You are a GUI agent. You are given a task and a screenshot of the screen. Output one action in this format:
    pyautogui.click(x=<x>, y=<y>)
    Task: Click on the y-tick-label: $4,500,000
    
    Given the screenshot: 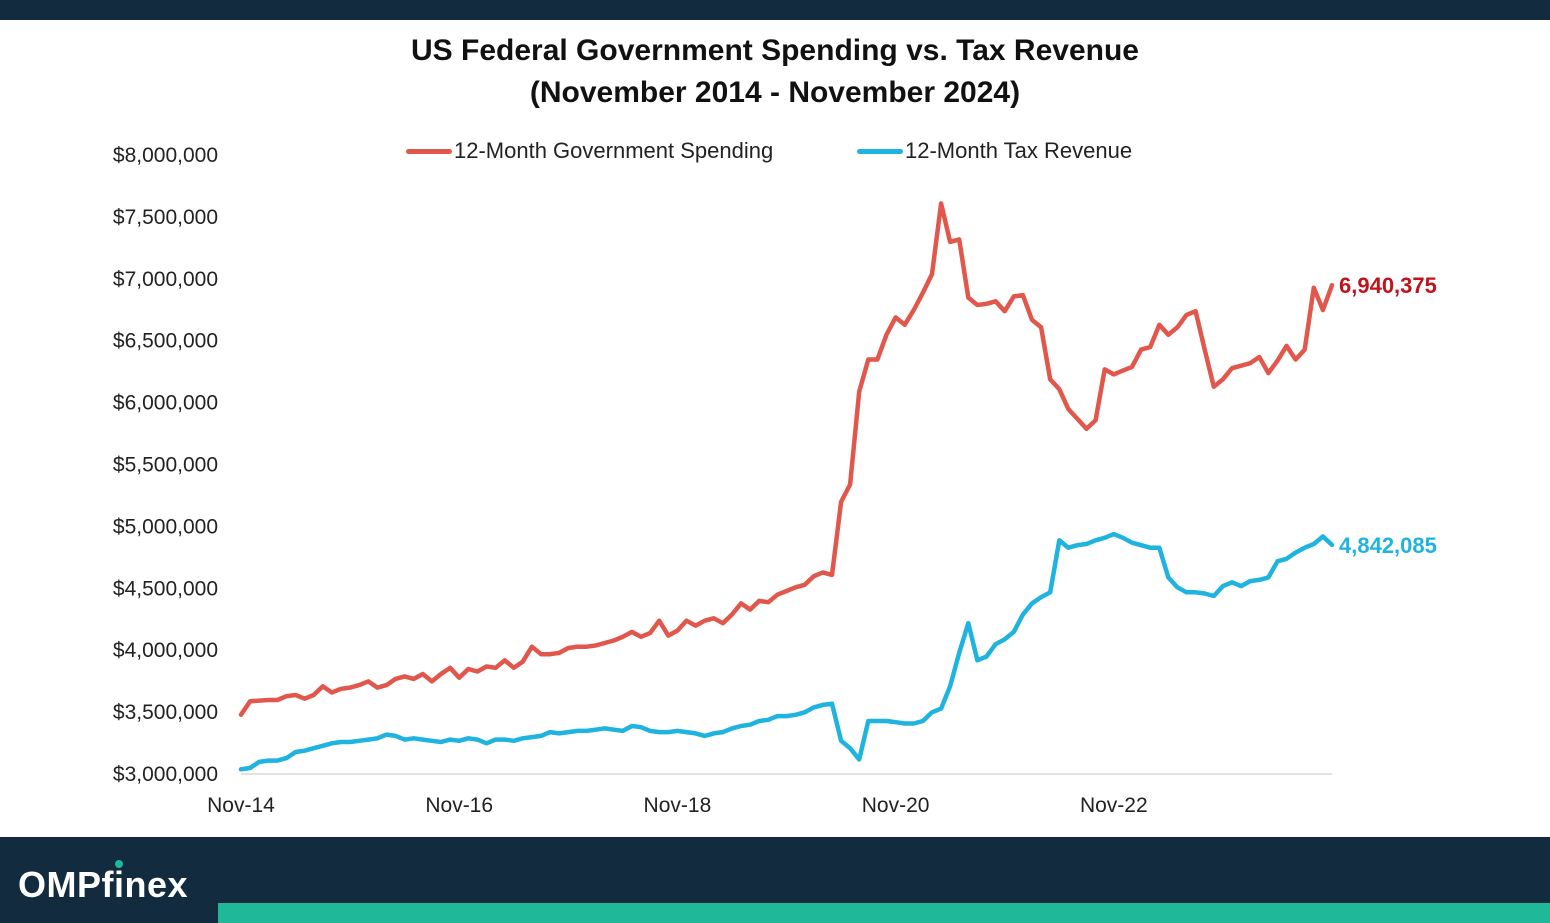 What is the action you would take?
    pyautogui.click(x=165, y=588)
    